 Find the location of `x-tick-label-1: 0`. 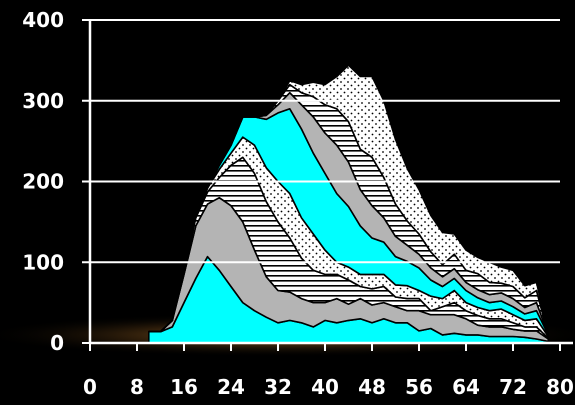

x-tick-label-1: 0 is located at coordinates (90, 387).